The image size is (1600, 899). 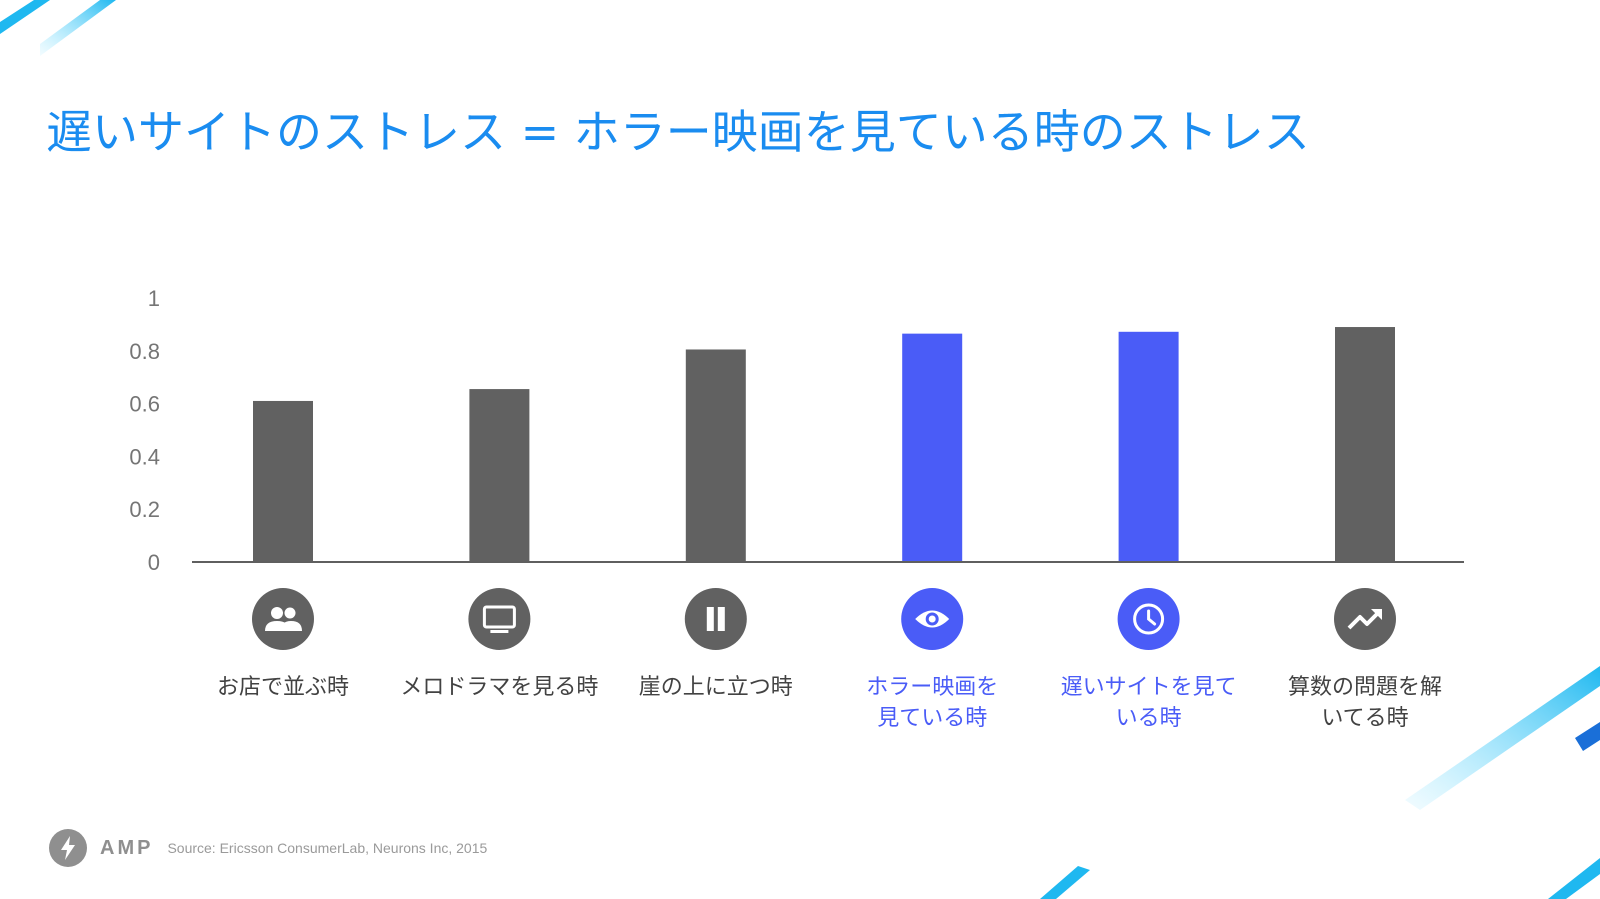 I want to click on y-tick-label: 1, so click(x=154, y=298).